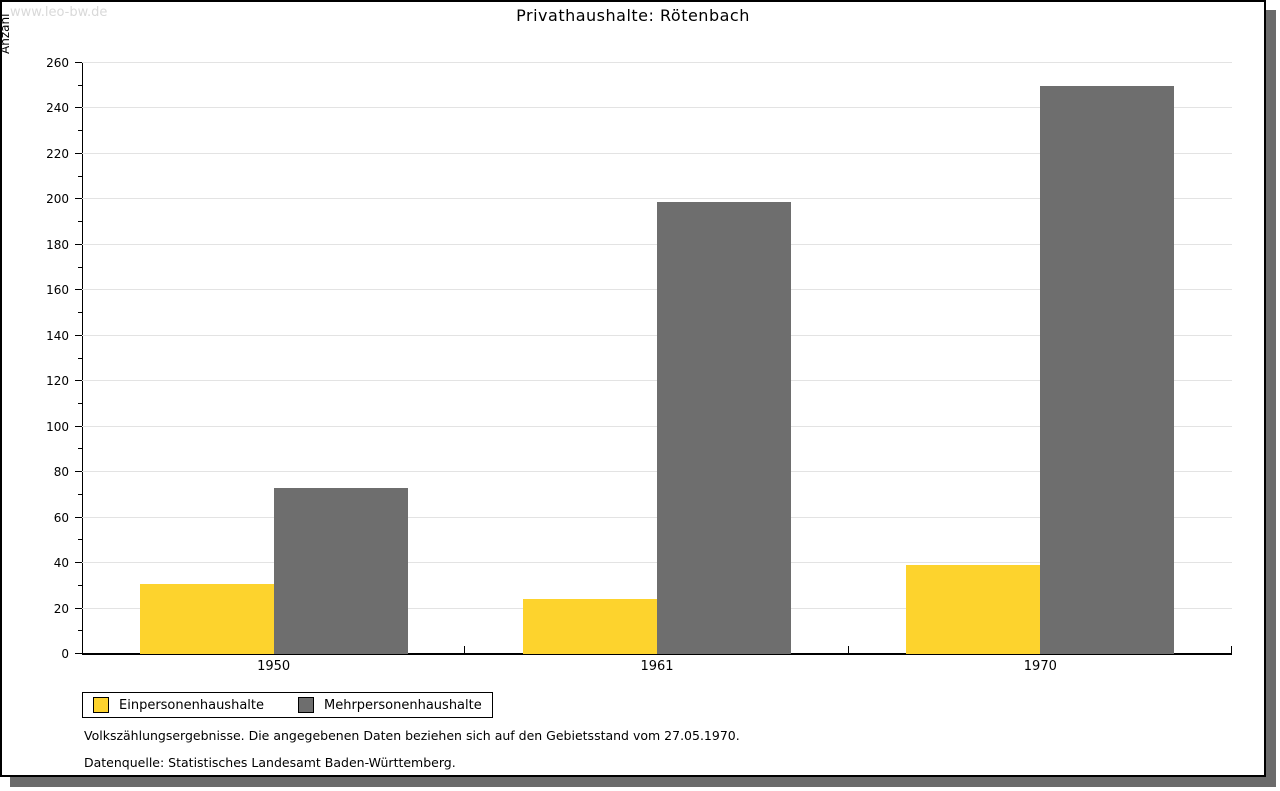 The height and width of the screenshot is (791, 1280). What do you see at coordinates (57, 244) in the screenshot?
I see `y-tick-label: 180` at bounding box center [57, 244].